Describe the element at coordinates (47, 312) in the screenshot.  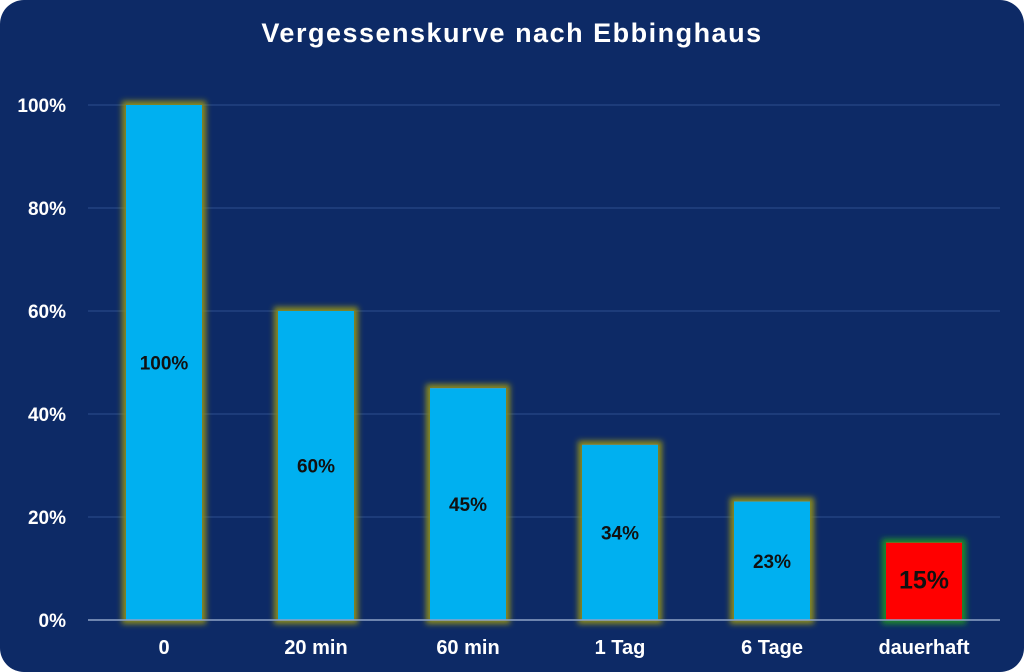
I see `y-tick-label: 60%` at that location.